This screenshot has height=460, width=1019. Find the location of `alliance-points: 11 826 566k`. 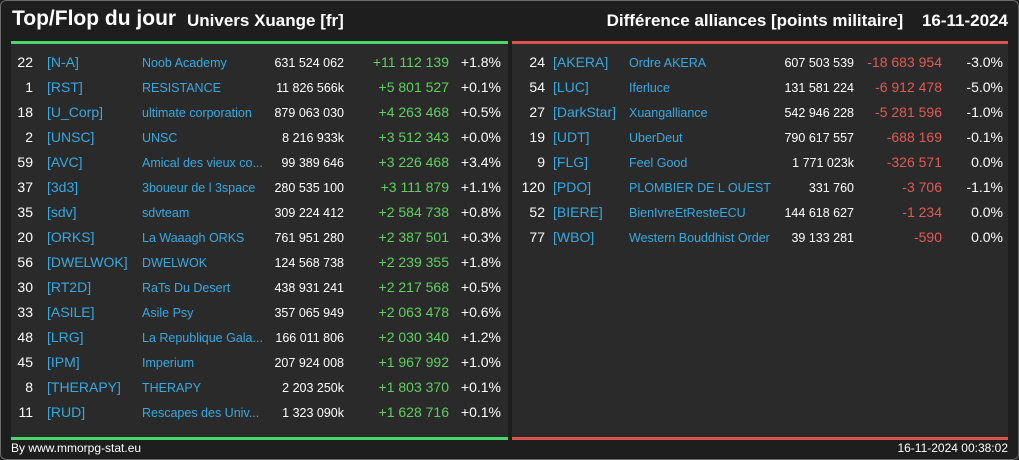

alliance-points: 11 826 566k is located at coordinates (310, 88).